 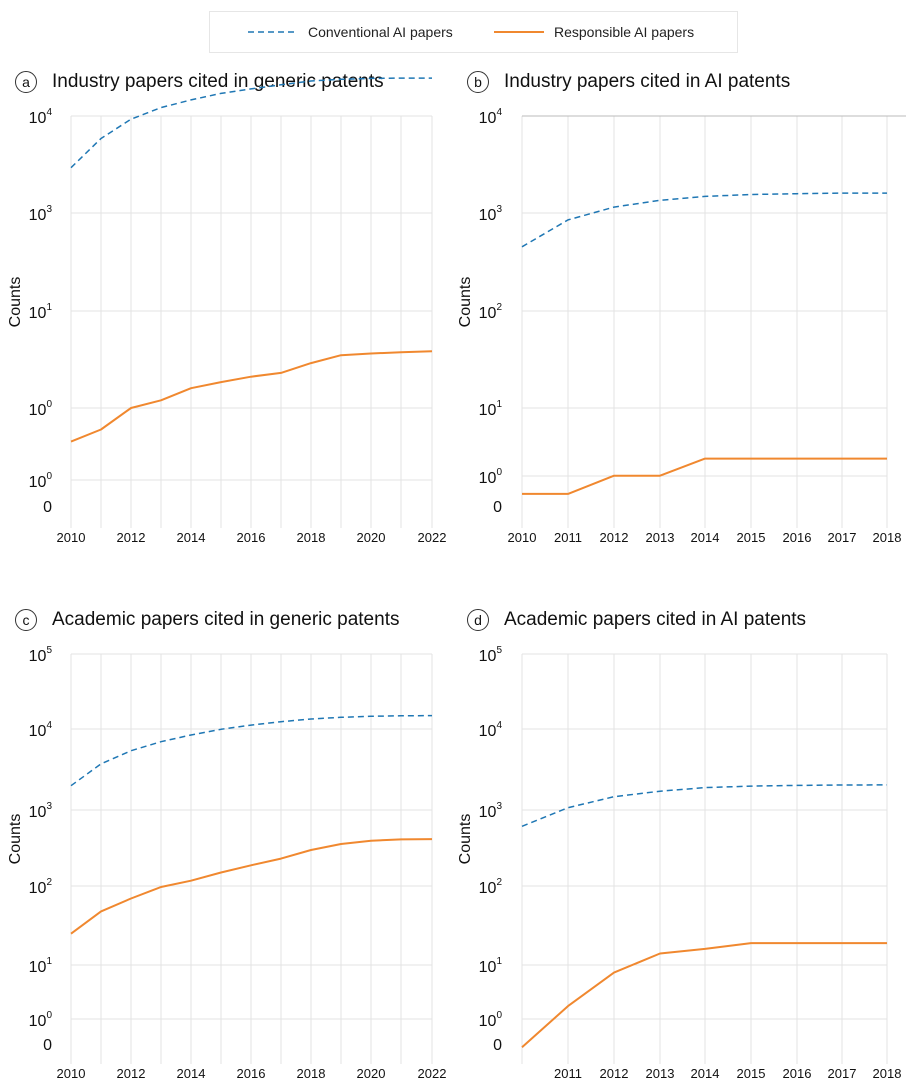 I want to click on panel-d-x-tick-label: 2013, so click(x=660, y=1073).